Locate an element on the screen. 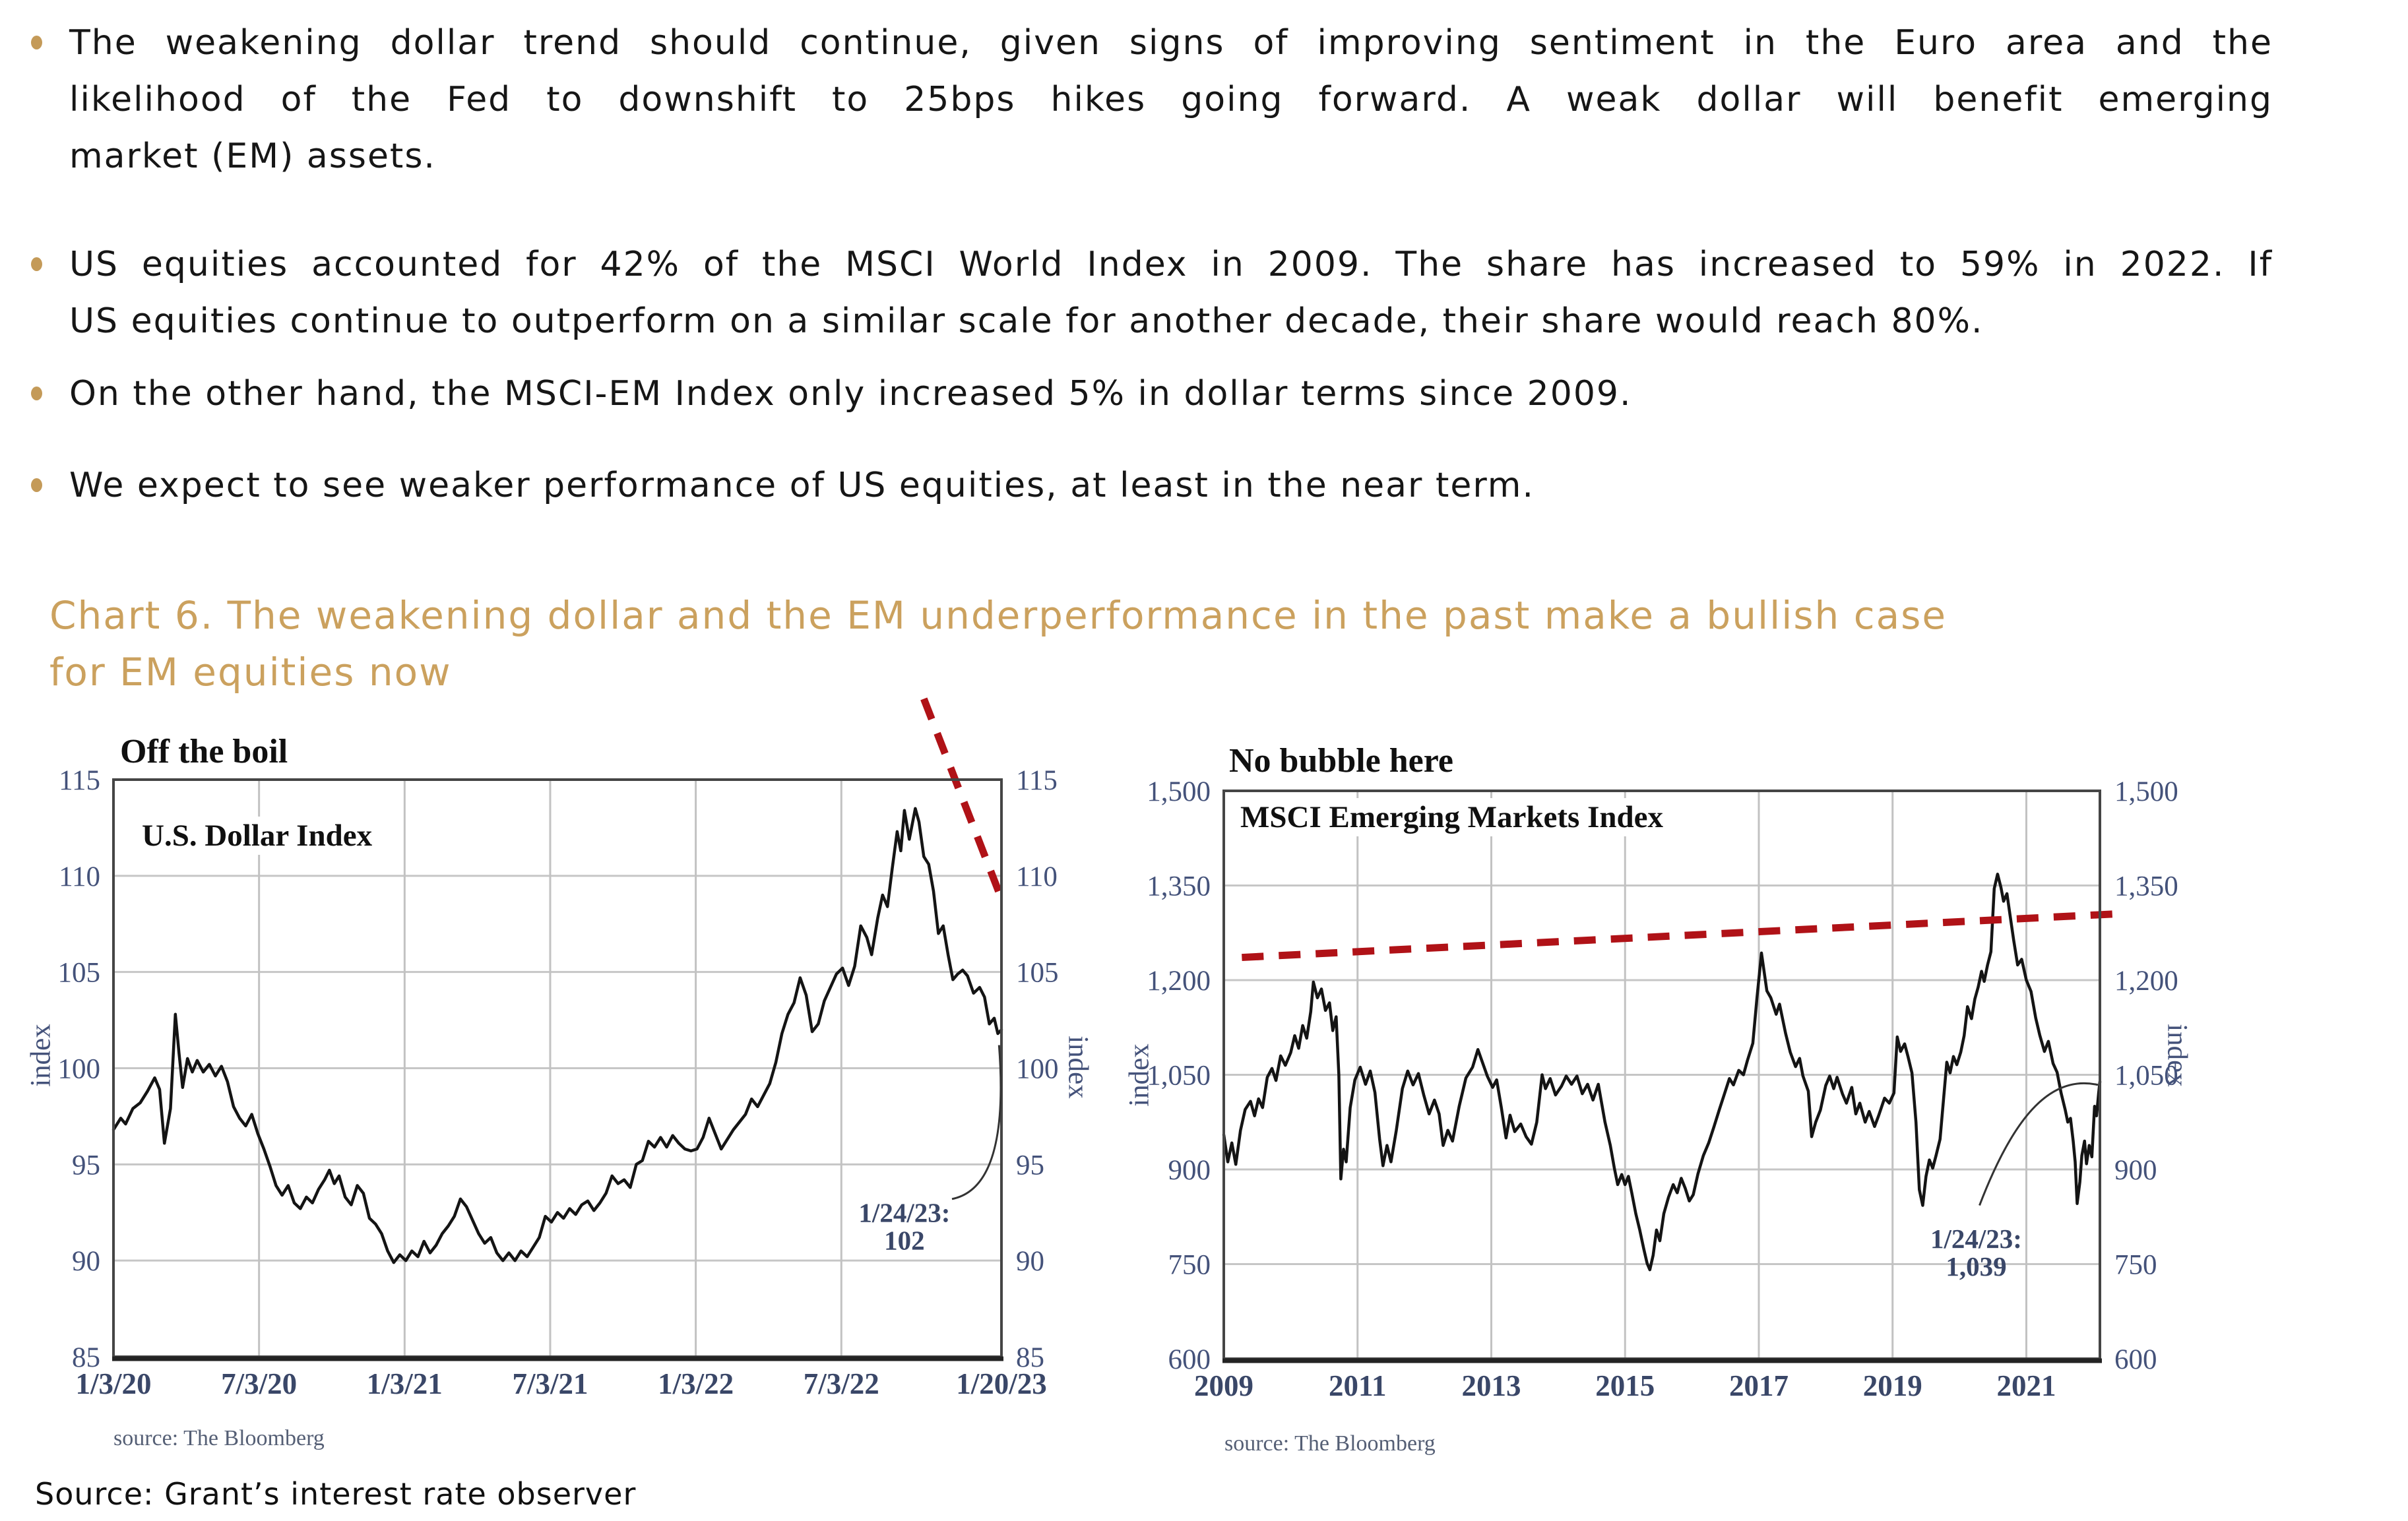 The image size is (2408, 1521). y-tick-label-left: 85 is located at coordinates (86, 1357).